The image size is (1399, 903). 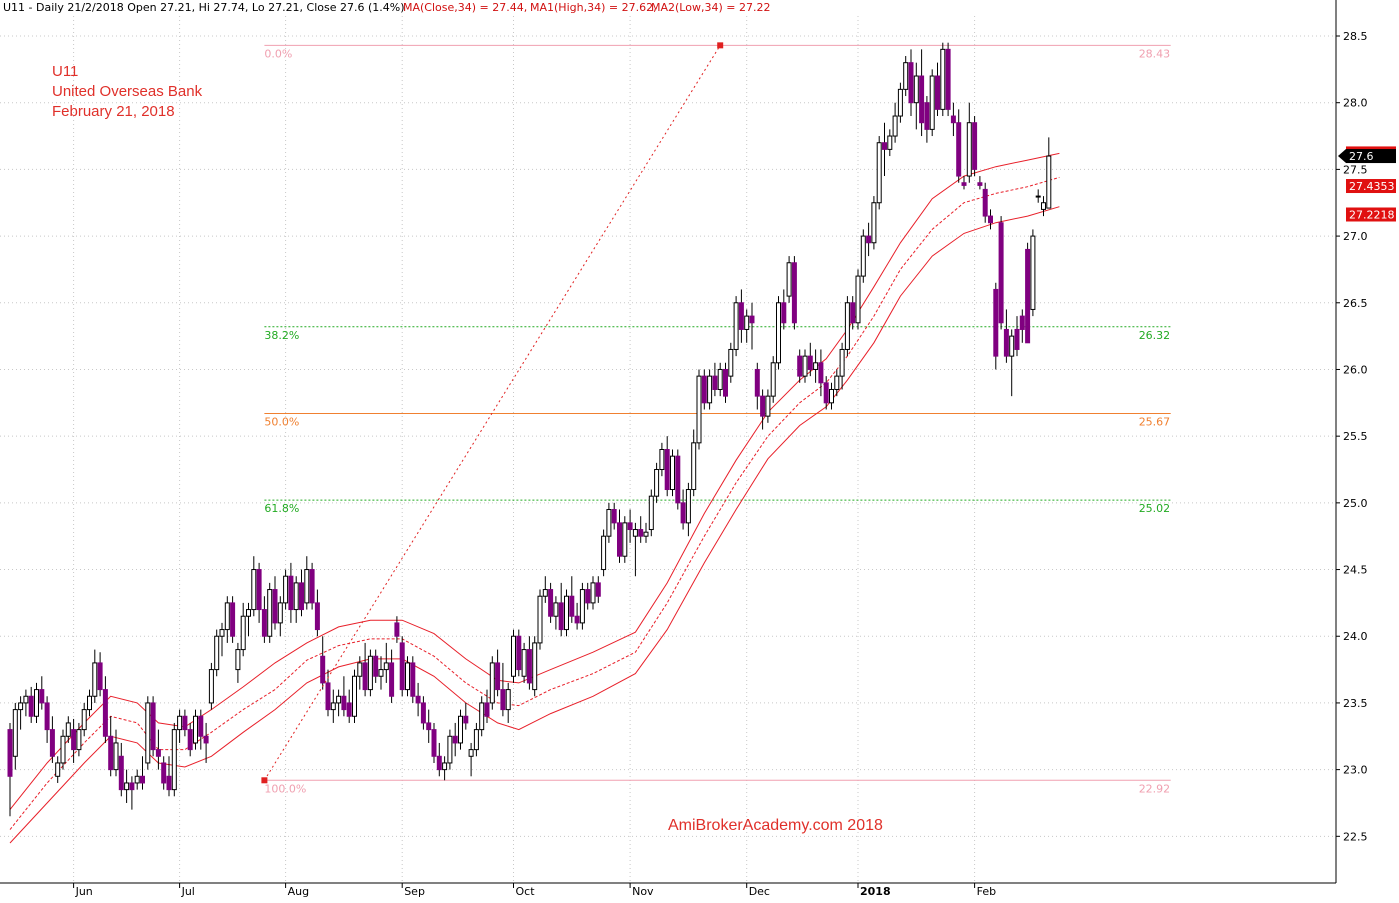 I want to click on x-tick-label: Dec, so click(x=759, y=891).